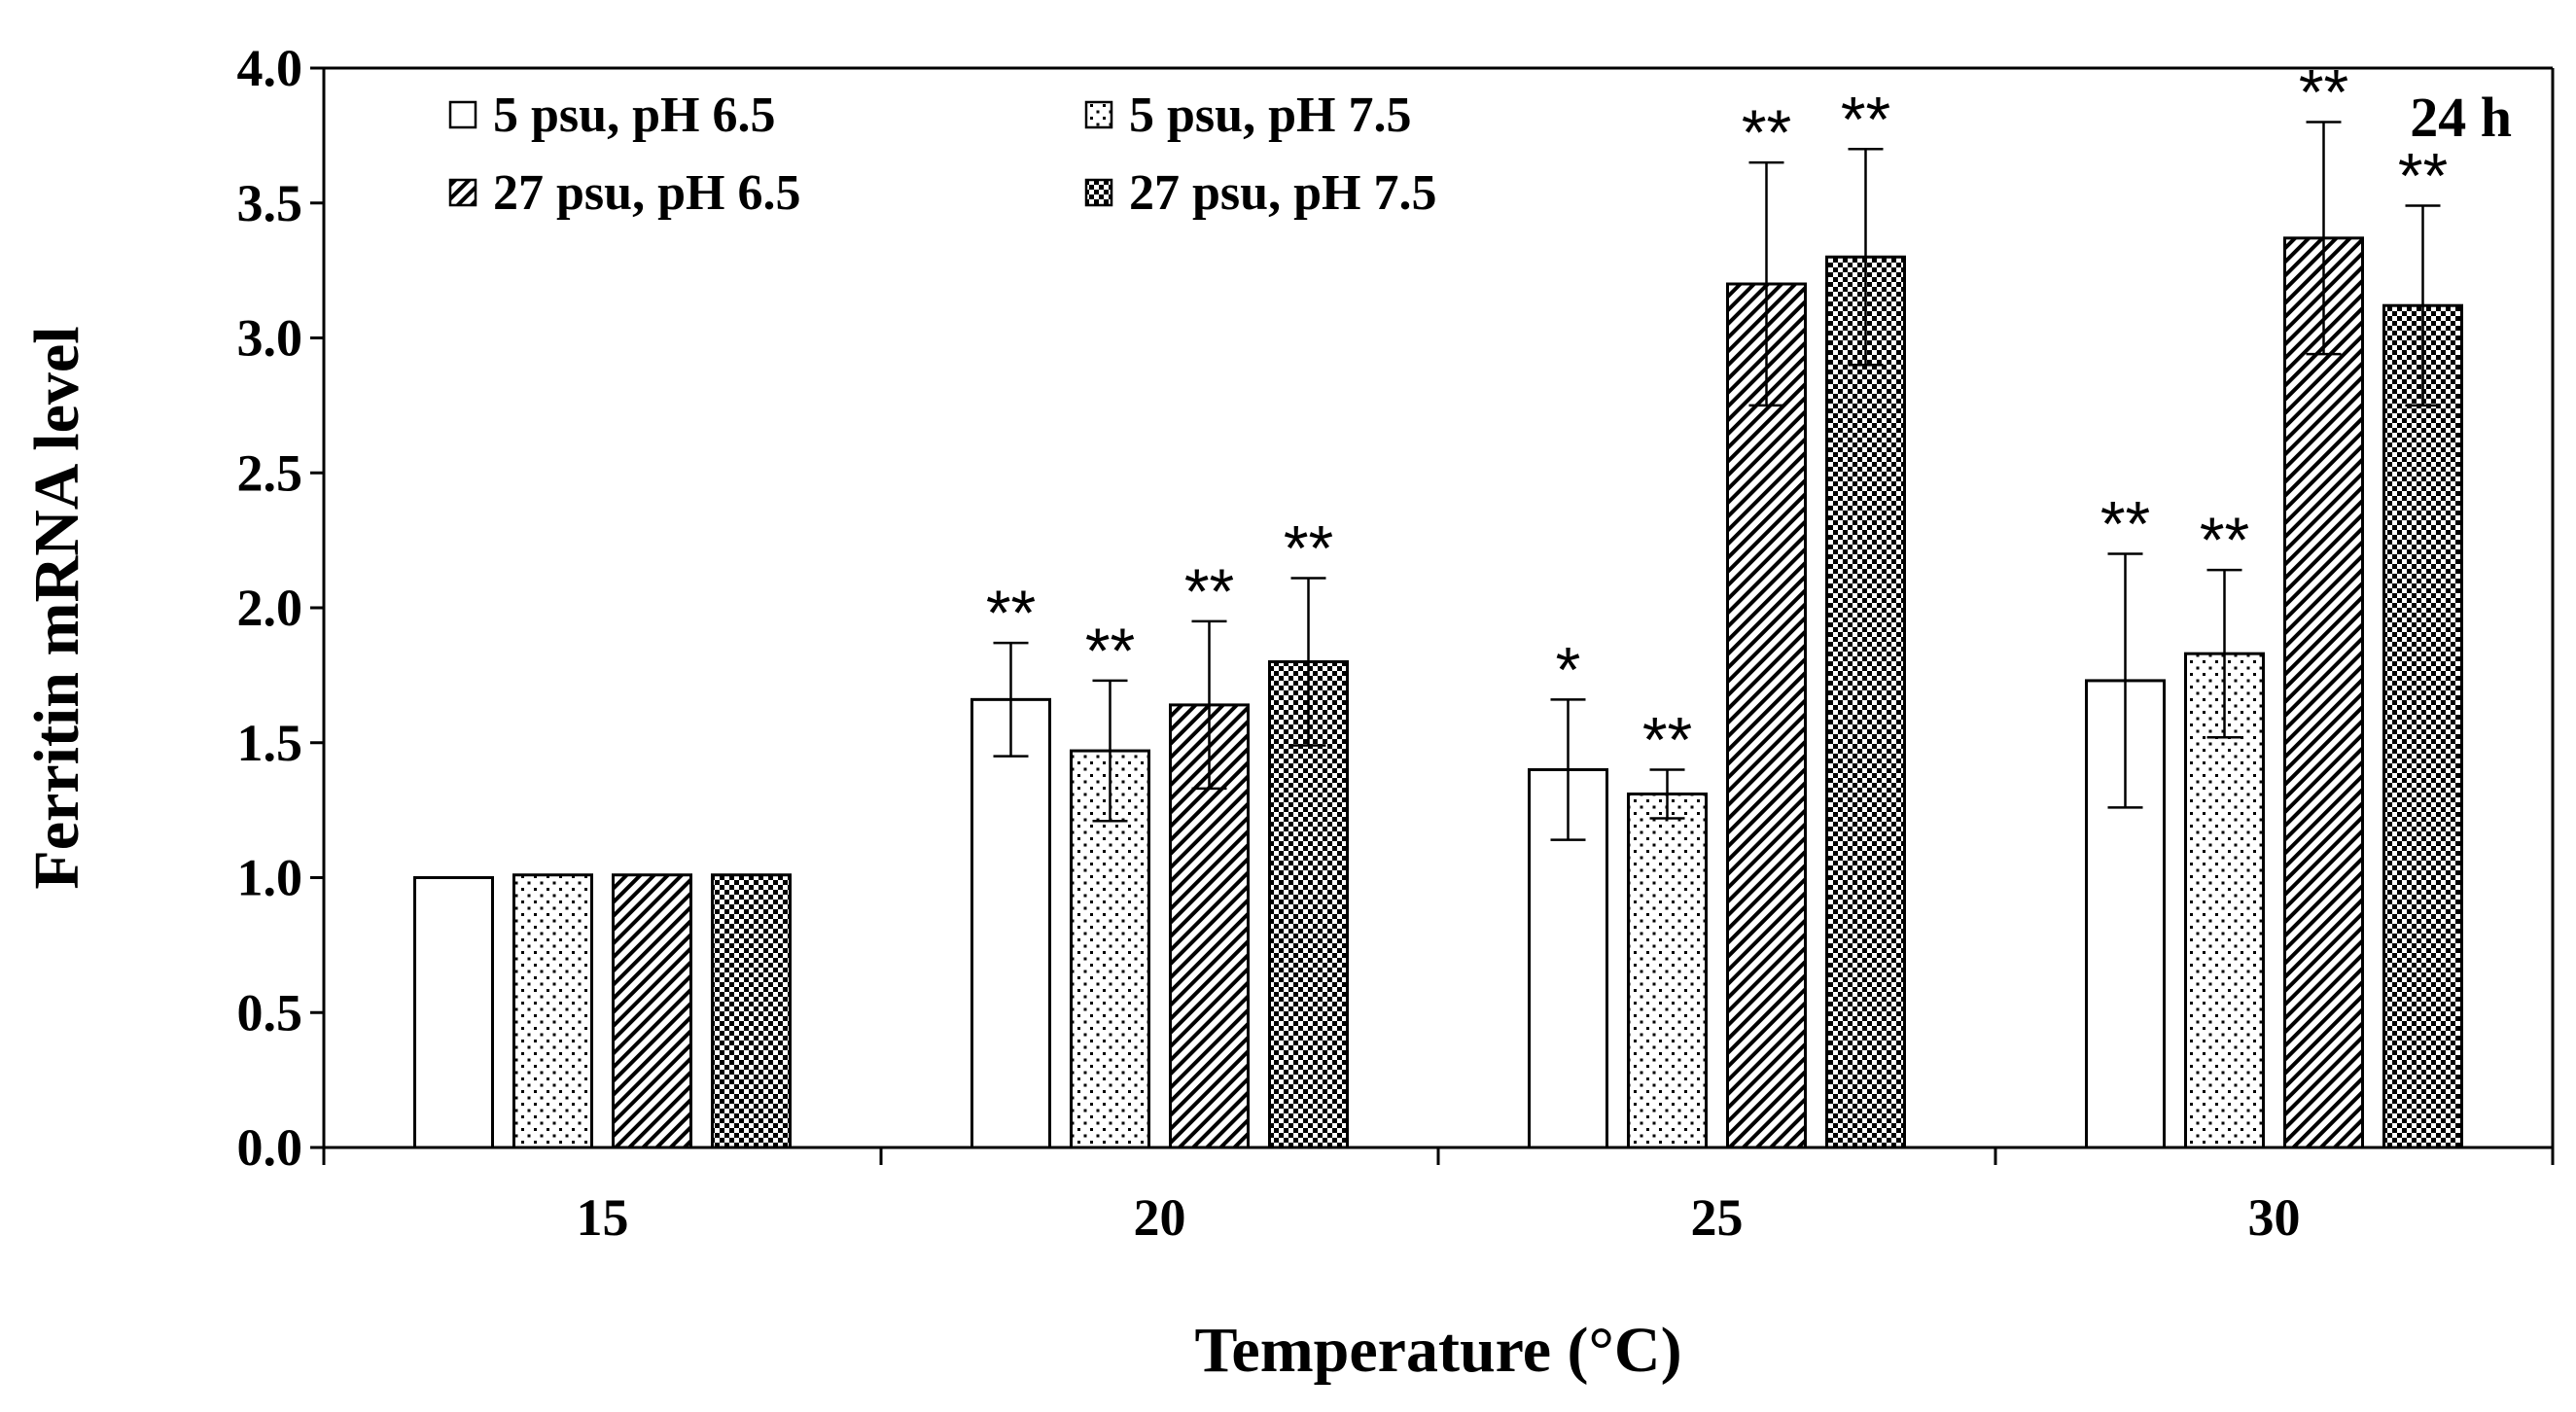 This screenshot has height=1412, width=2576. I want to click on y-tick-label: 4.0, so click(270, 68).